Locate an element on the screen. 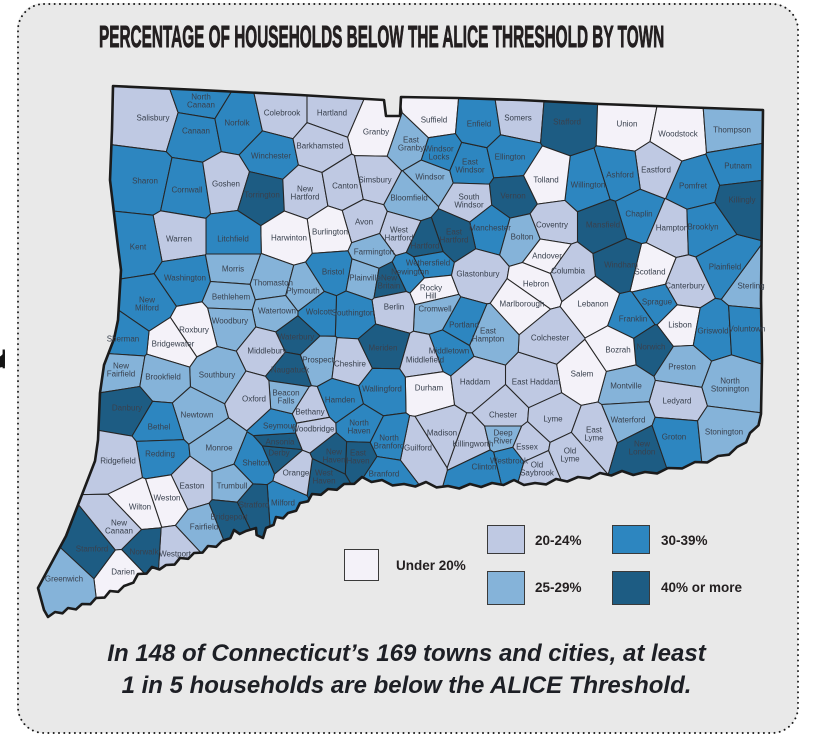 The image size is (813, 741). svg-text: Wethersfield is located at coordinates (428, 263).